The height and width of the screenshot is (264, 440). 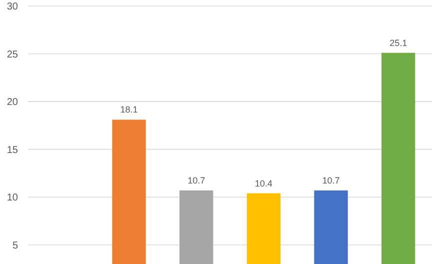 I want to click on y-tick-label: 10, so click(x=12, y=198).